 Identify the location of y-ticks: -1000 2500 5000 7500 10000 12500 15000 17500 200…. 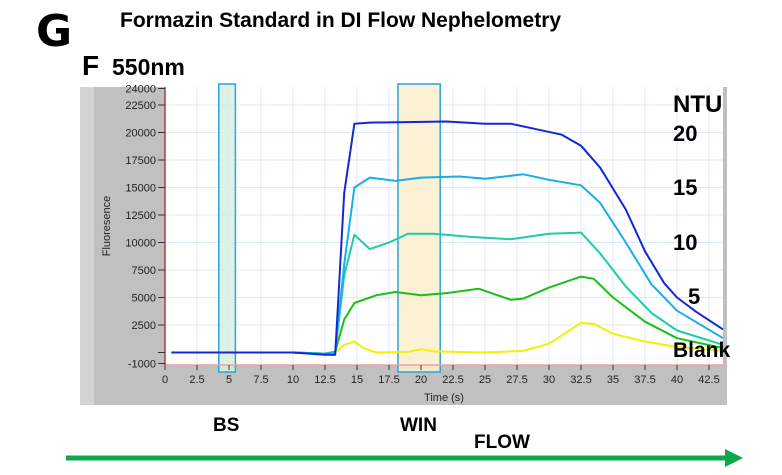
(145, 227).